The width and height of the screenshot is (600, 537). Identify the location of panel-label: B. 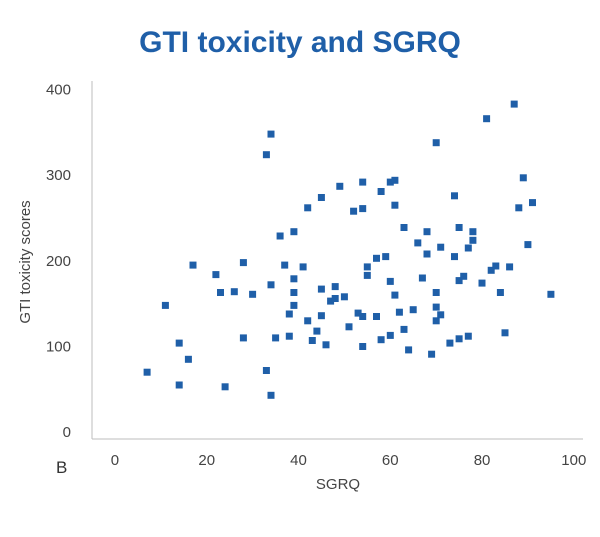
(61, 467).